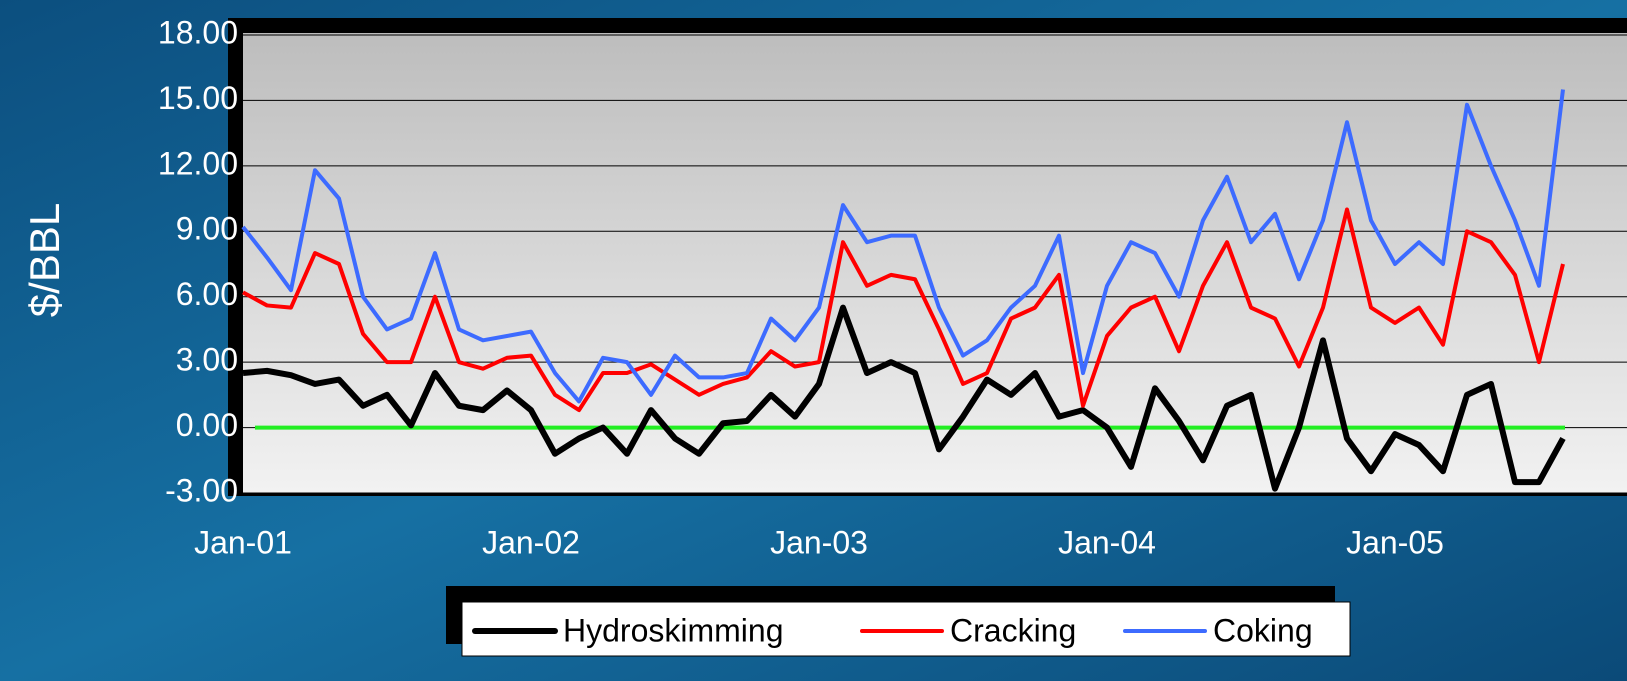 The width and height of the screenshot is (1627, 681). What do you see at coordinates (243, 542) in the screenshot?
I see `x-tick-label: Jan-01` at bounding box center [243, 542].